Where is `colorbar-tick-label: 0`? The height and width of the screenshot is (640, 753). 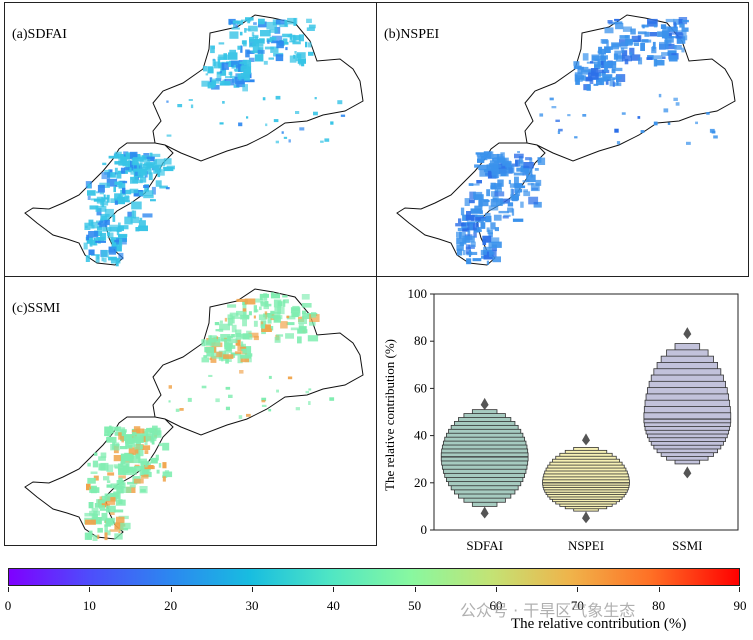 colorbar-tick-label: 0 is located at coordinates (8, 605).